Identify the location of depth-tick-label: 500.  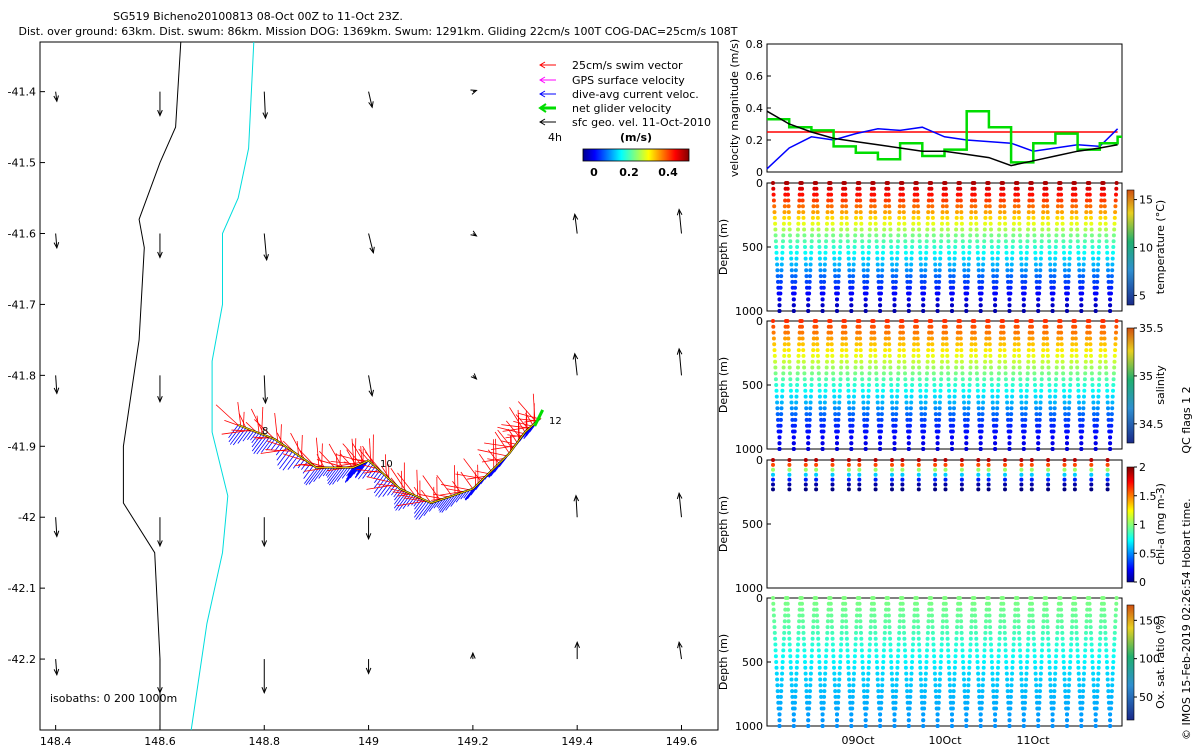
(752, 247).